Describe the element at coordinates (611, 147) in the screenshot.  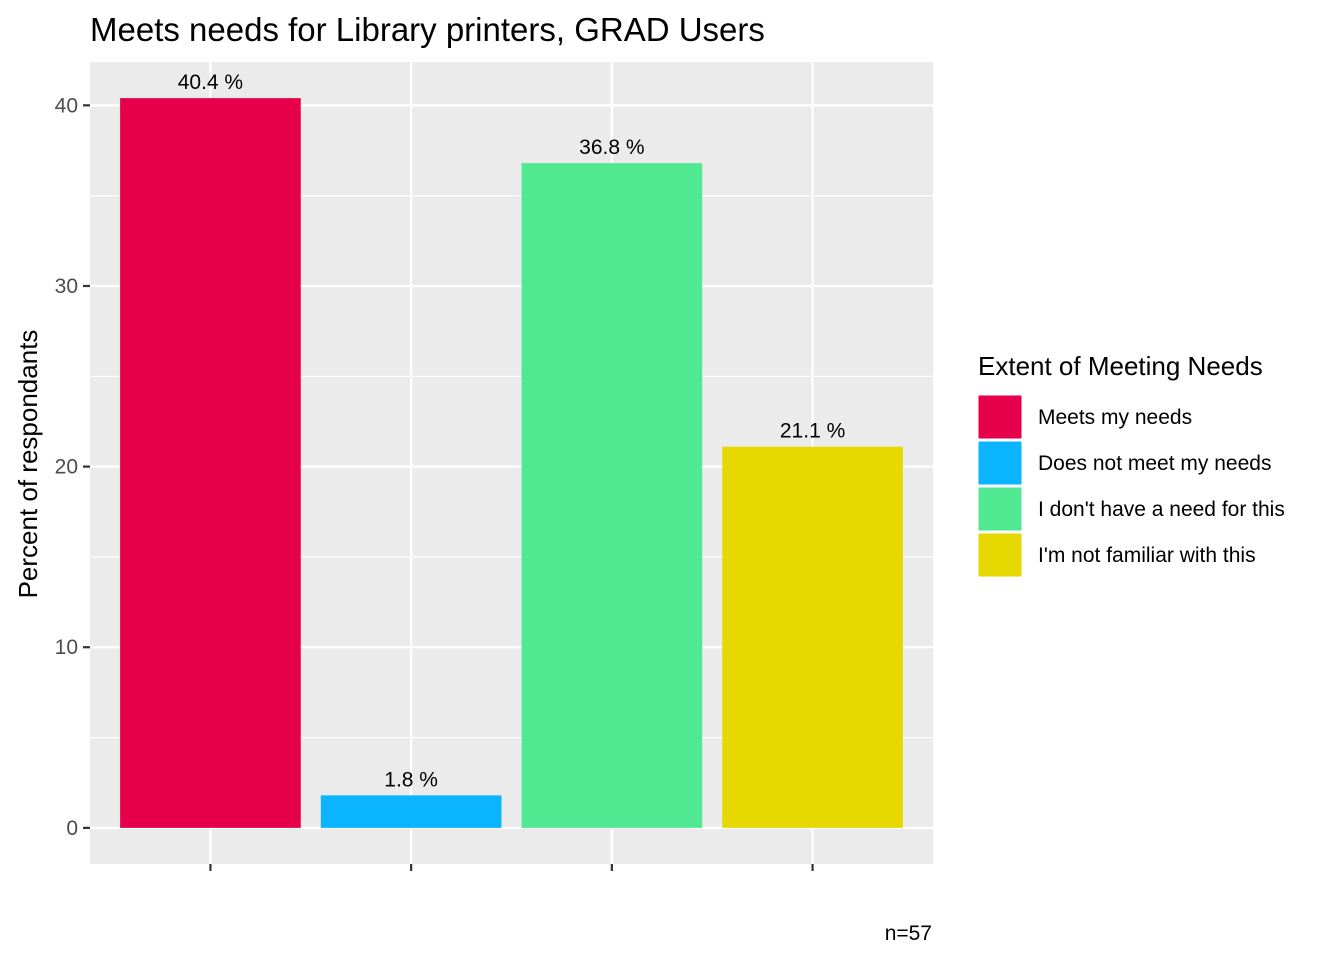
I see `bar-data-label: 36.8 %` at that location.